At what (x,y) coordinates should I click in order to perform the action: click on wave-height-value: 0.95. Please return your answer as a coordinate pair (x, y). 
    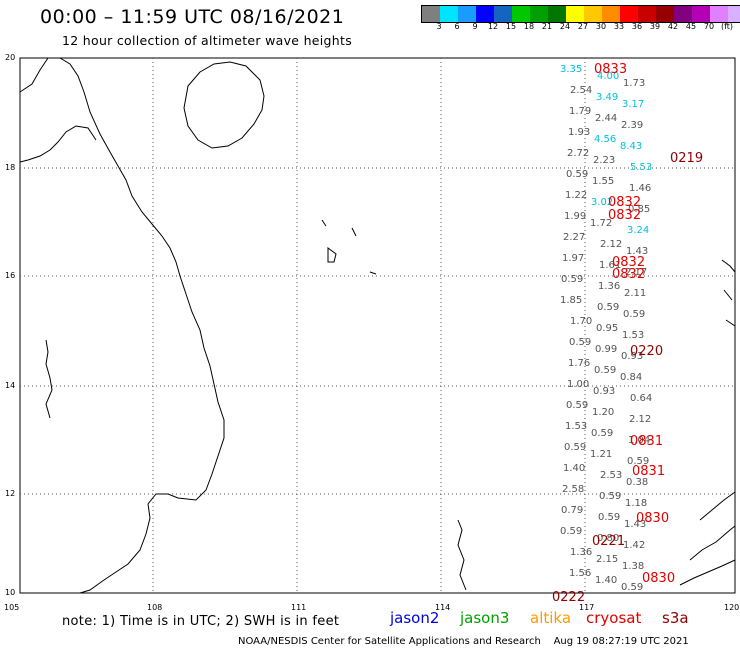
    Looking at the image, I should click on (607, 328).